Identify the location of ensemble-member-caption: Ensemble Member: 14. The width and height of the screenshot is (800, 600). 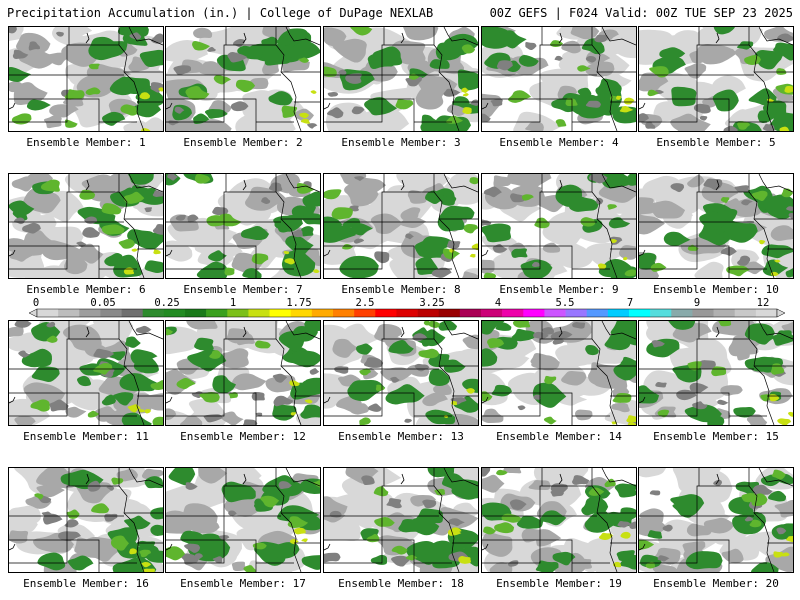
(559, 436).